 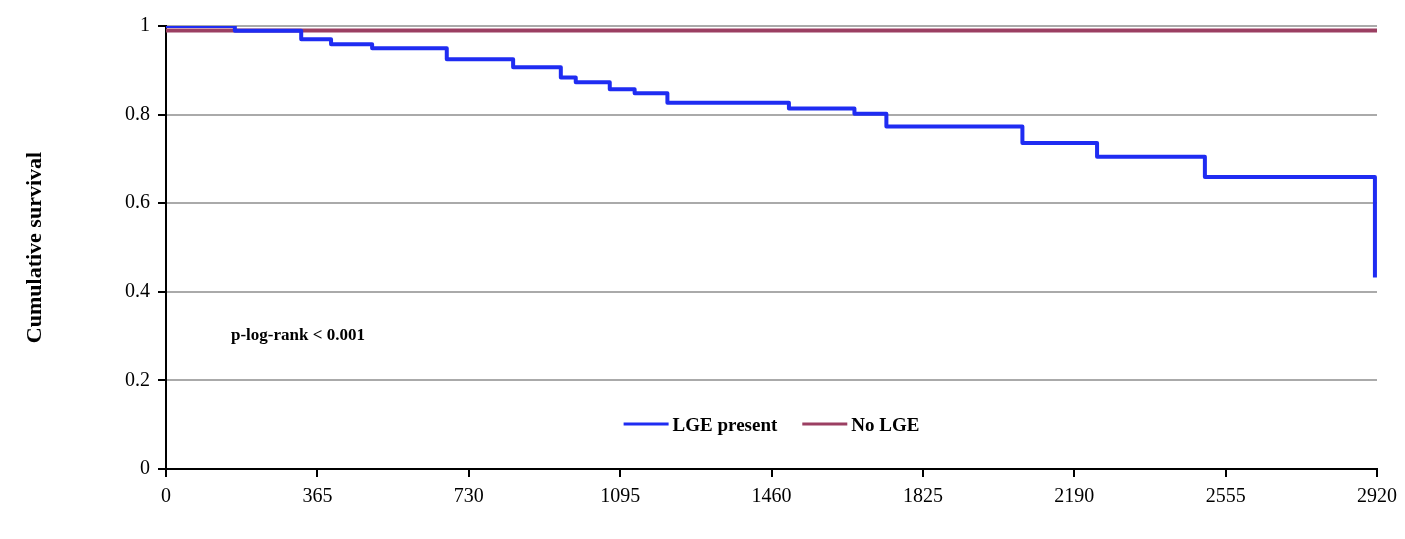 I want to click on annotation: p-log-rank < 0.001, so click(x=298, y=335).